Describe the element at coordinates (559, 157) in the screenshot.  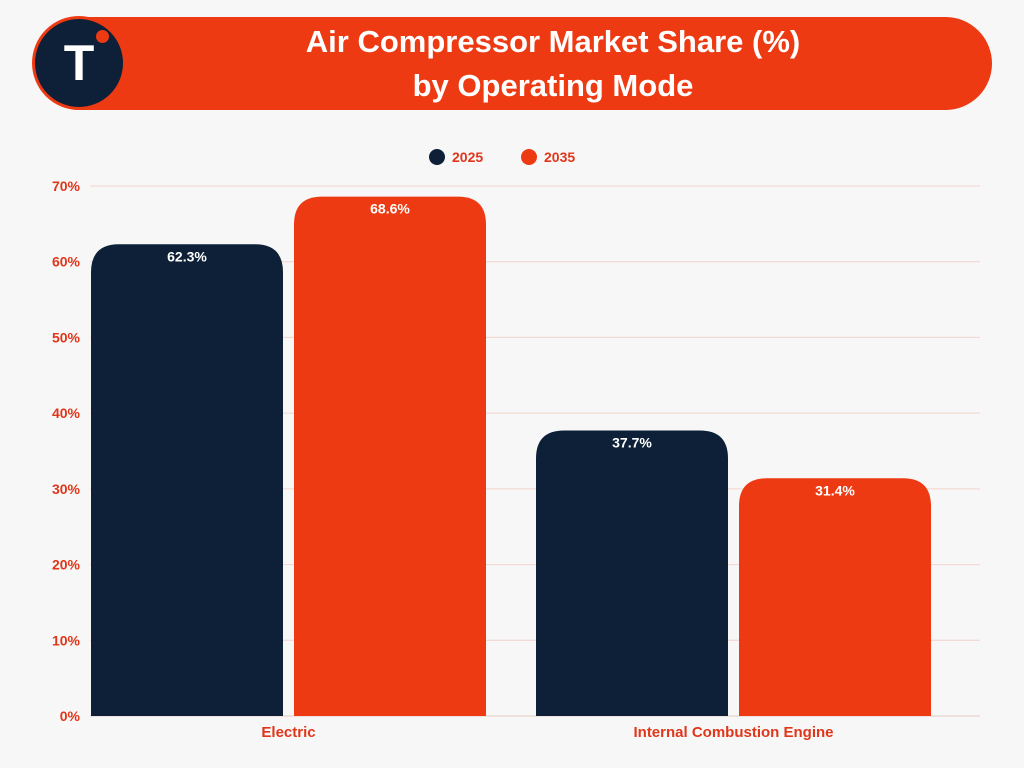
I see `legend-label: 2035` at that location.